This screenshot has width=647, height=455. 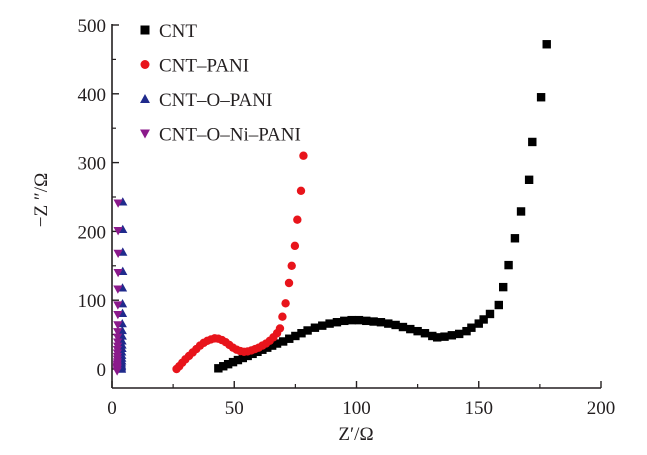 I want to click on legend-label: CNT–O–PANI, so click(x=215, y=100).